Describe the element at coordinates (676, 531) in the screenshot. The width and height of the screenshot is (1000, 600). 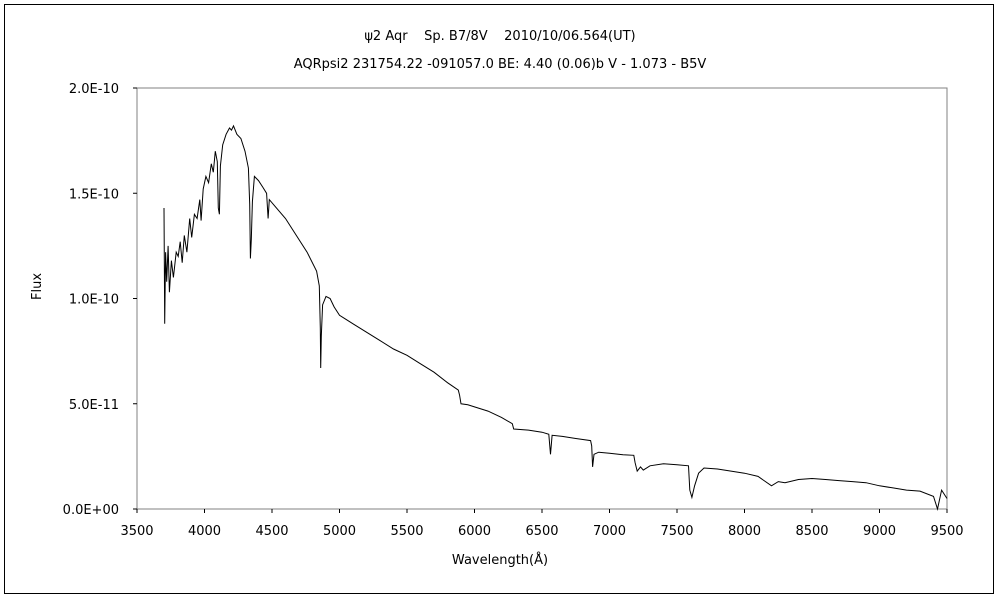
I see `x-tick-label: 7500` at that location.